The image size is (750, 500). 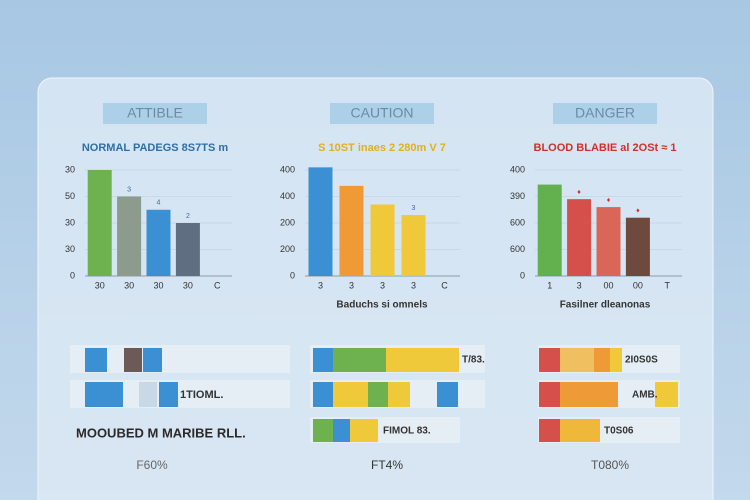 What do you see at coordinates (382, 305) in the screenshot?
I see `footnote: Baduchs si omnels` at bounding box center [382, 305].